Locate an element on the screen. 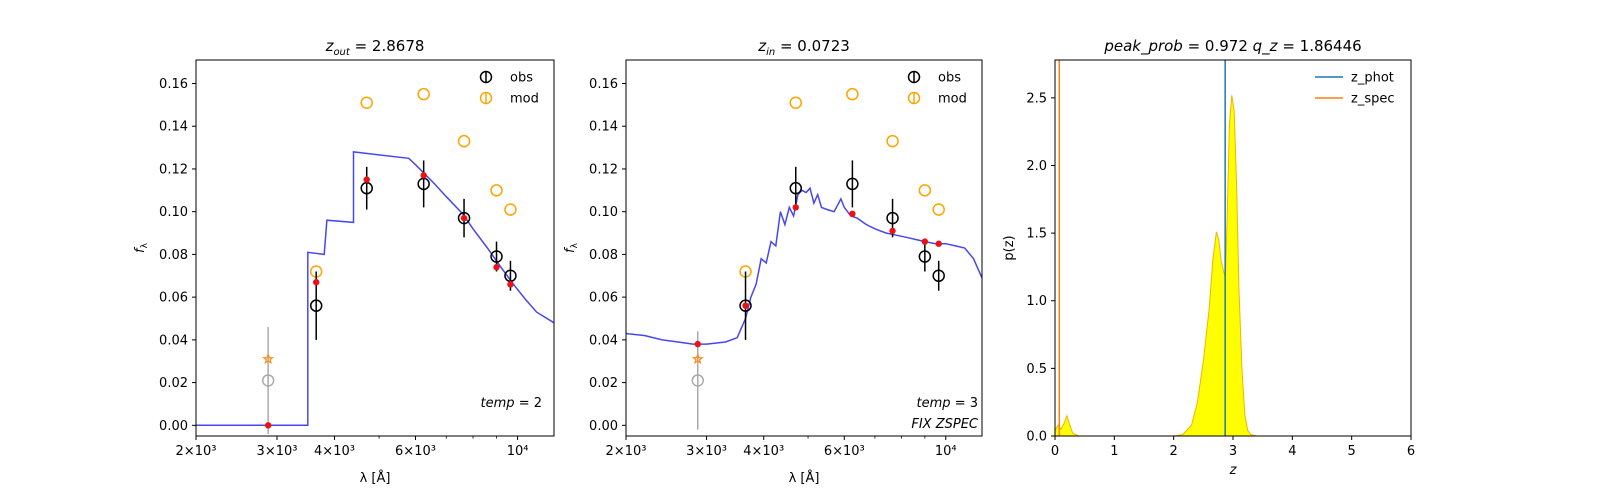 The height and width of the screenshot is (500, 1600). x-tick-label: 5 is located at coordinates (1352, 451).